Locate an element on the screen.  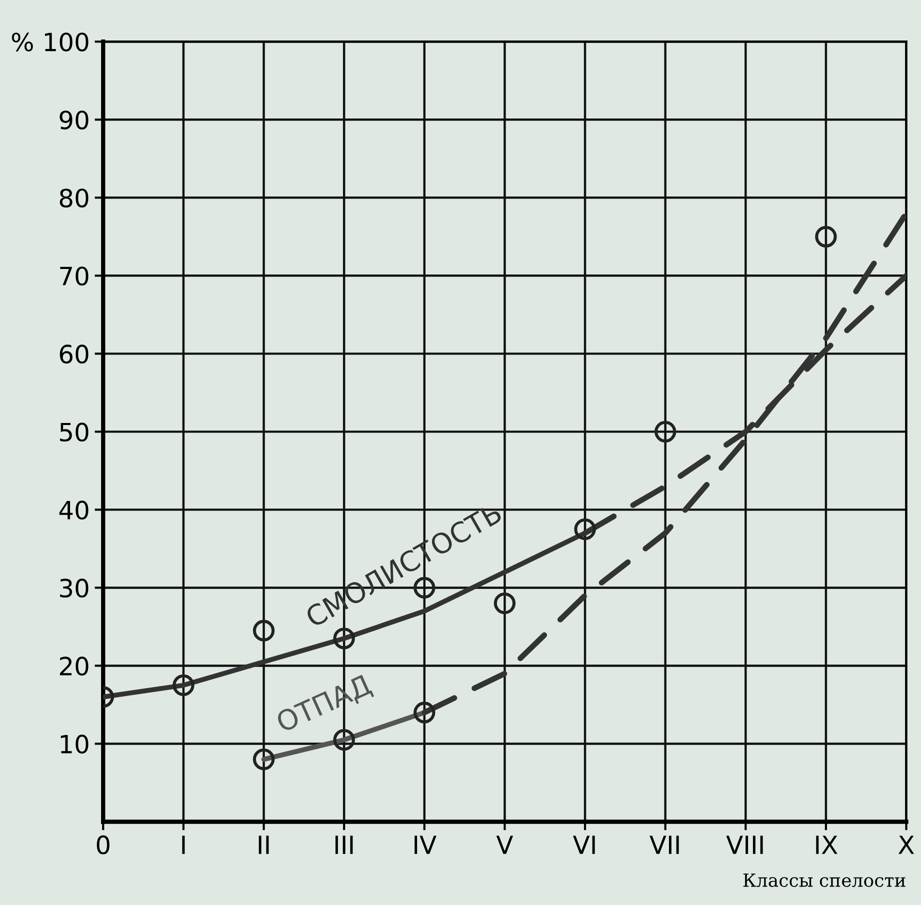
y-tick-label: % 100 is located at coordinates (50, 42).